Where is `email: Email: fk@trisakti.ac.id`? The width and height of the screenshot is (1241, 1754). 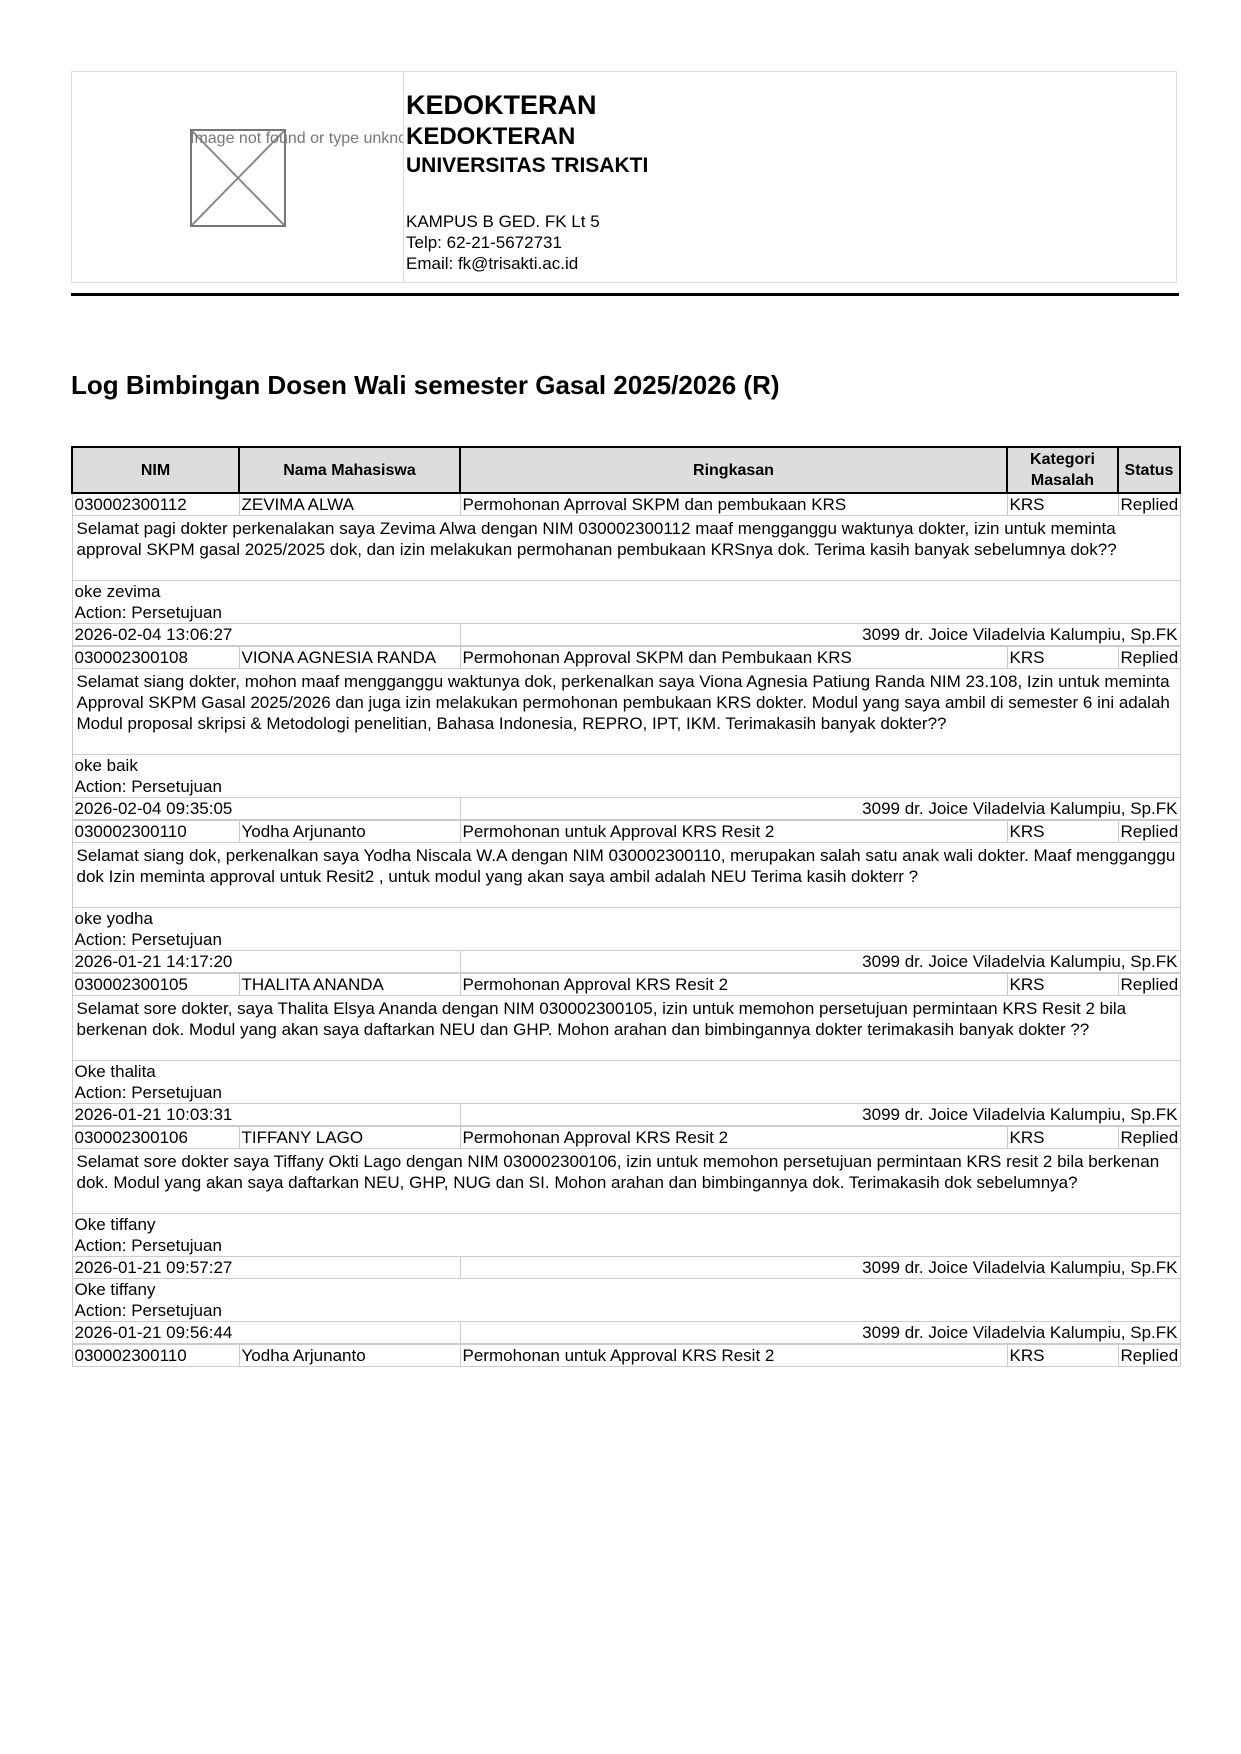
email: Email: fk@trisakti.ac.id is located at coordinates (492, 263).